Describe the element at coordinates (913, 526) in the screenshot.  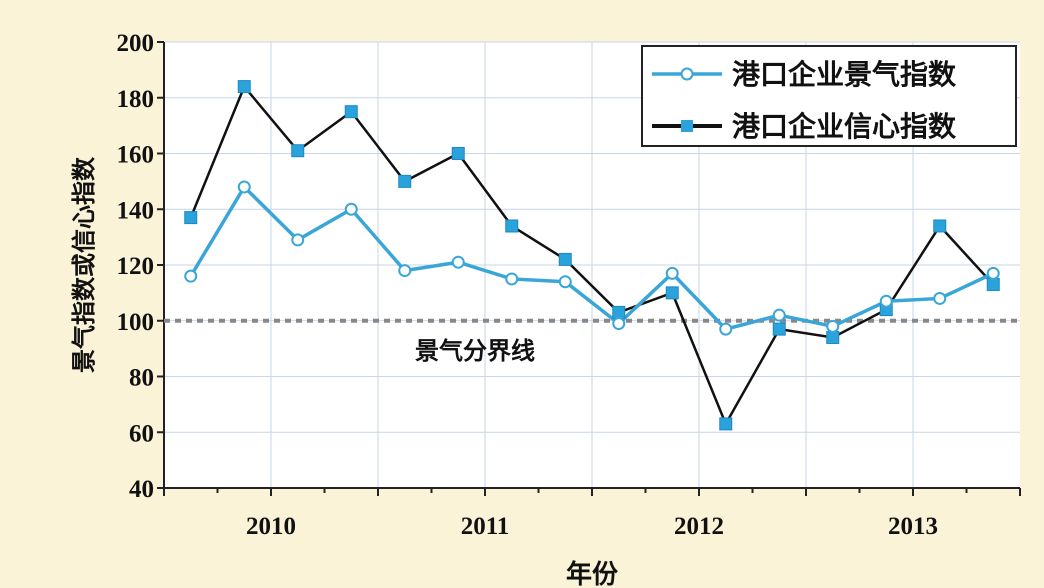
I see `x-tick-label: 2013` at that location.